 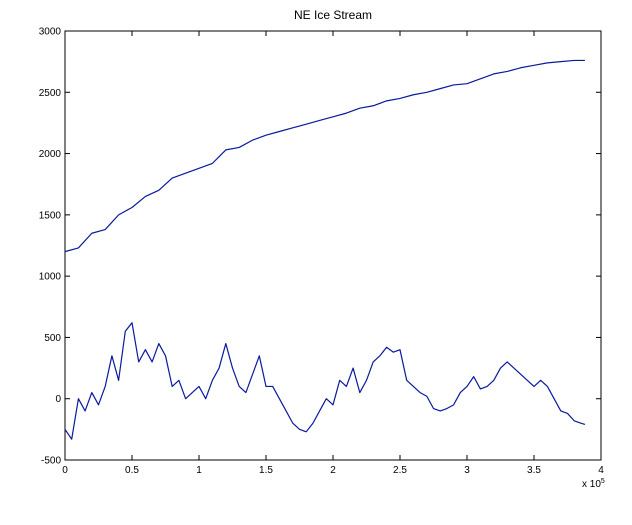 What do you see at coordinates (50, 215) in the screenshot?
I see `y-tick-label: 1500` at bounding box center [50, 215].